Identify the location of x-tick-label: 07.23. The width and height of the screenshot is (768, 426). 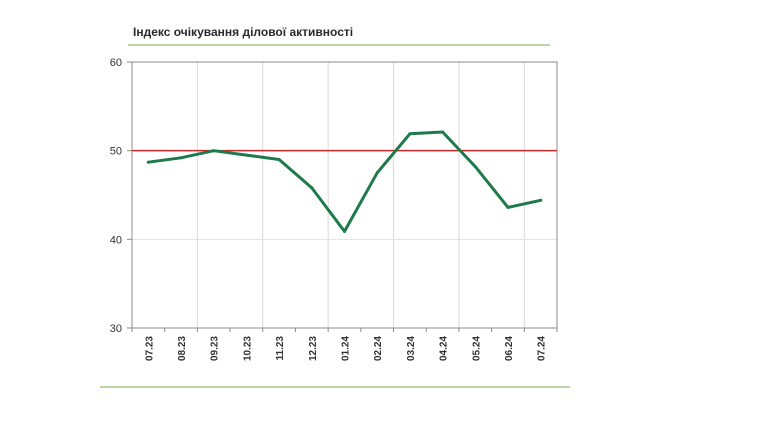
(149, 348).